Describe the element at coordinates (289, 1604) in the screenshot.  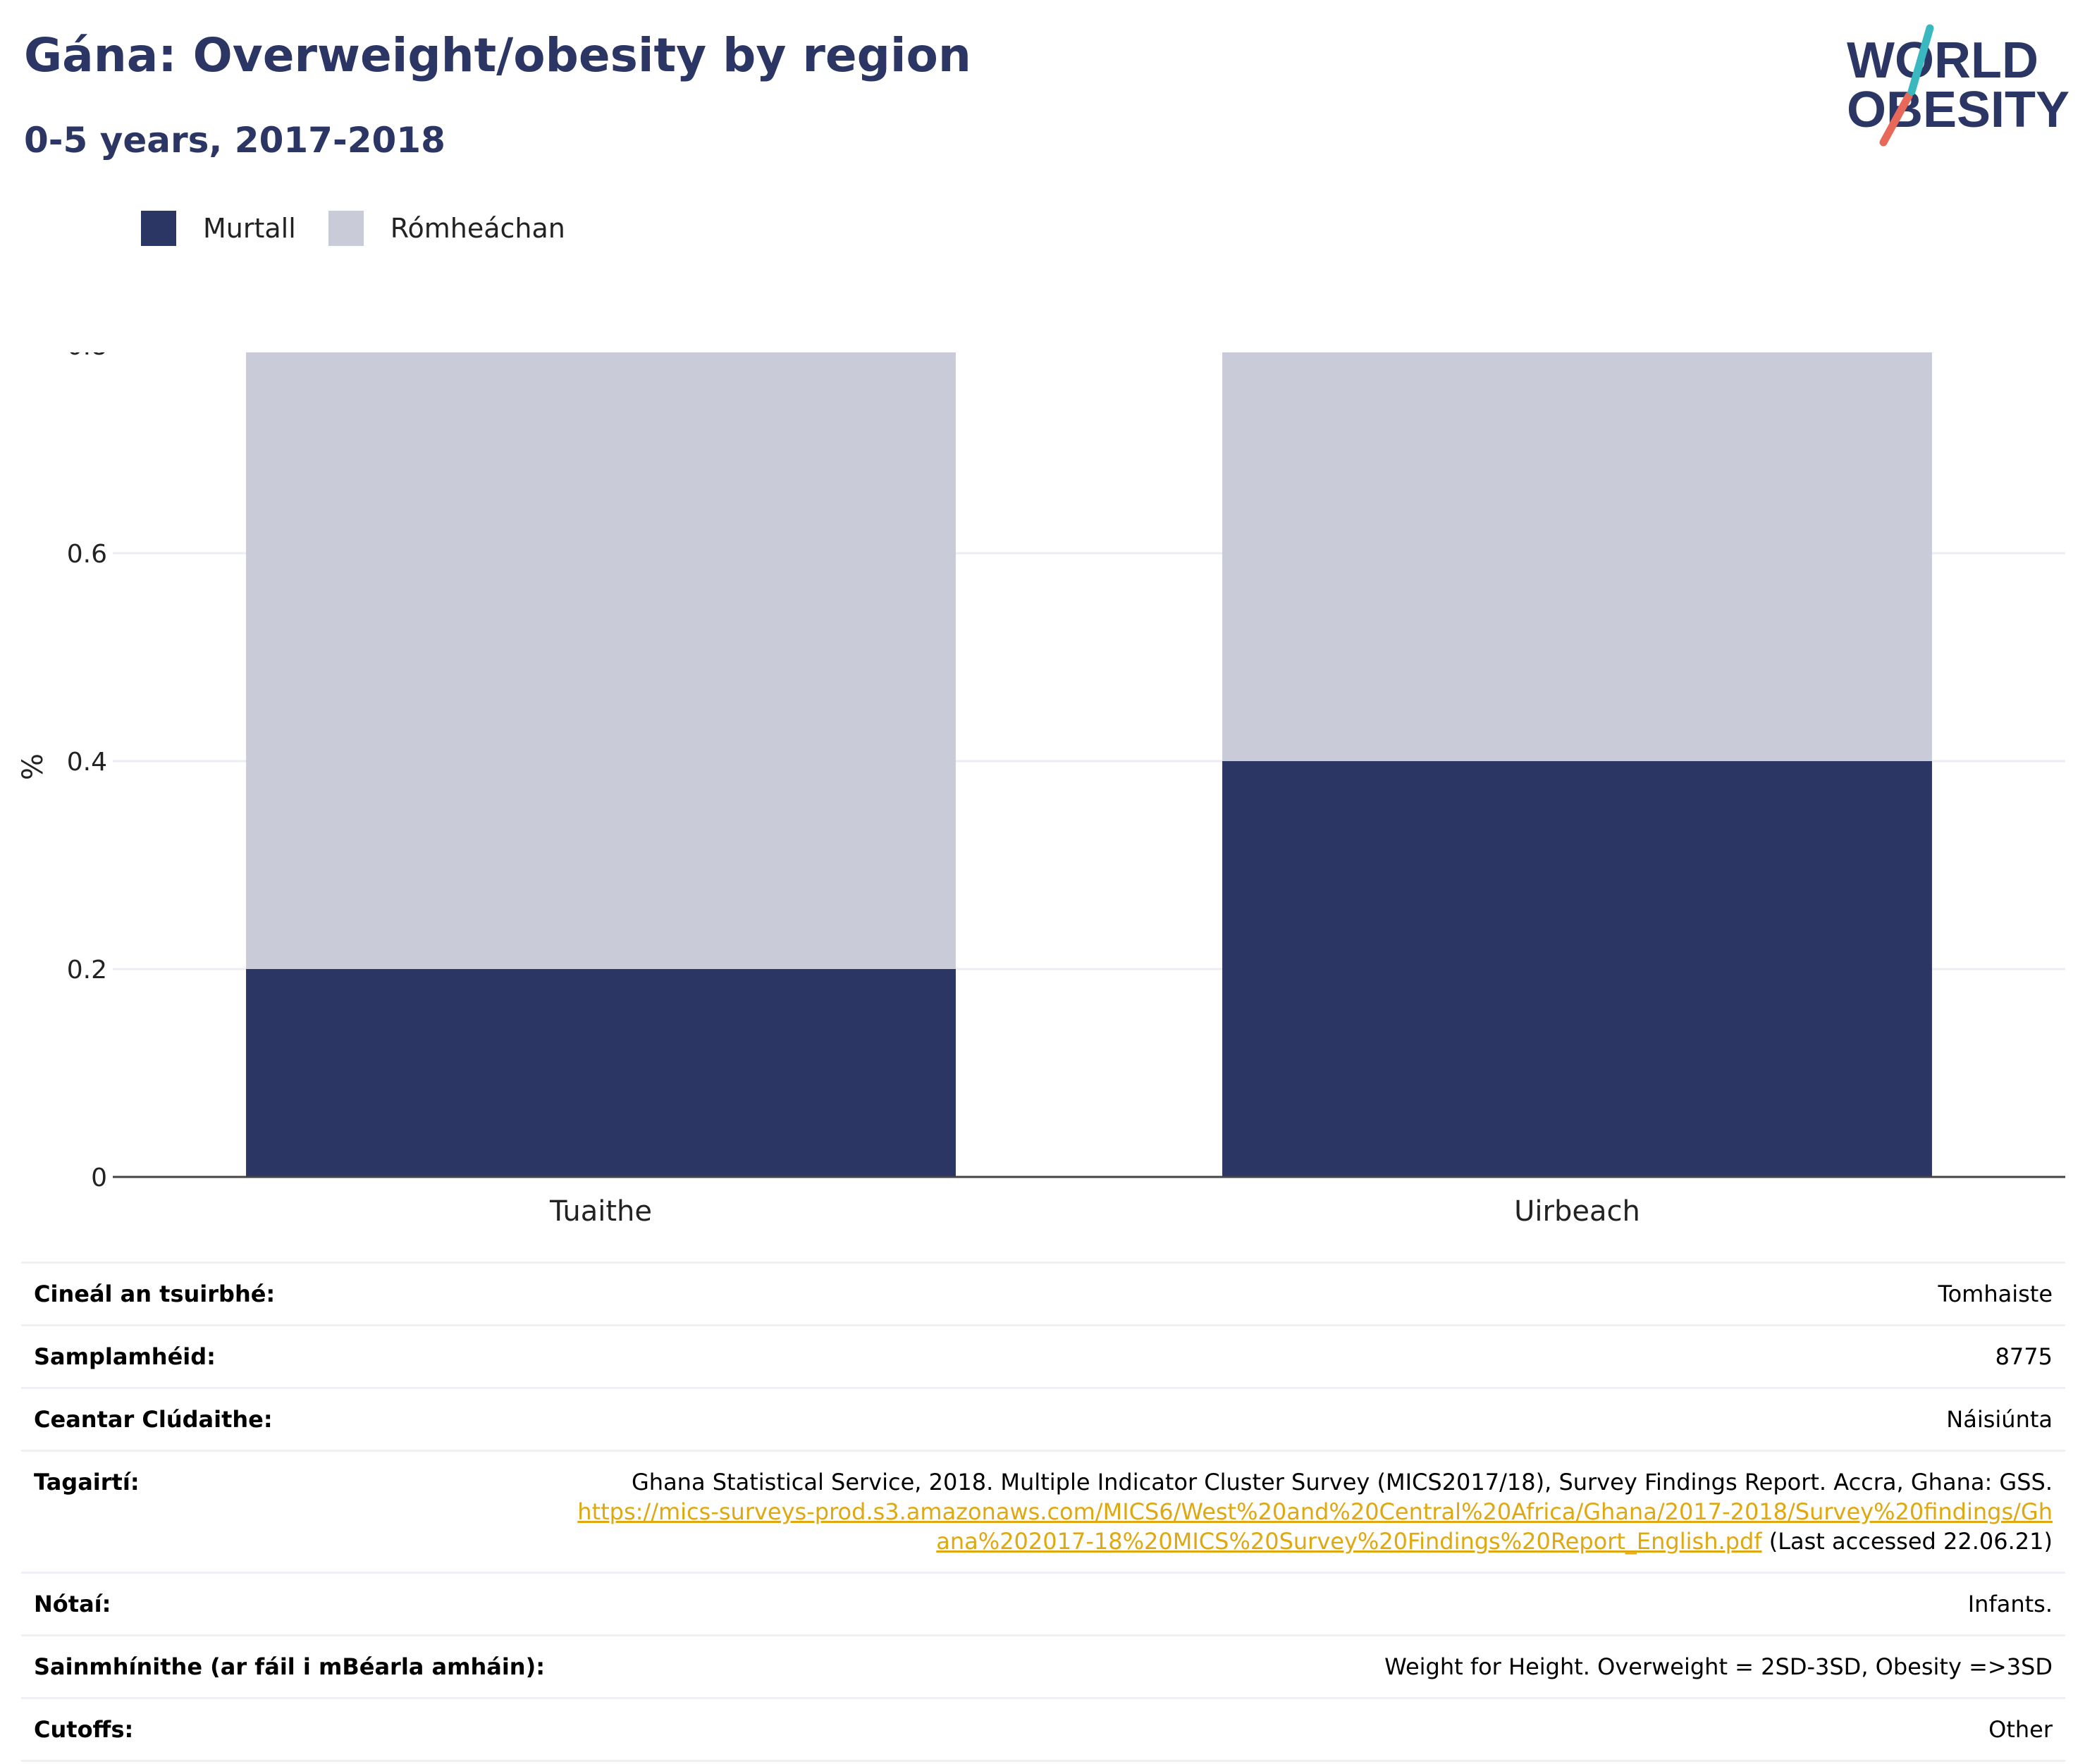
I see `info-label-notes: Nótaí:` at that location.